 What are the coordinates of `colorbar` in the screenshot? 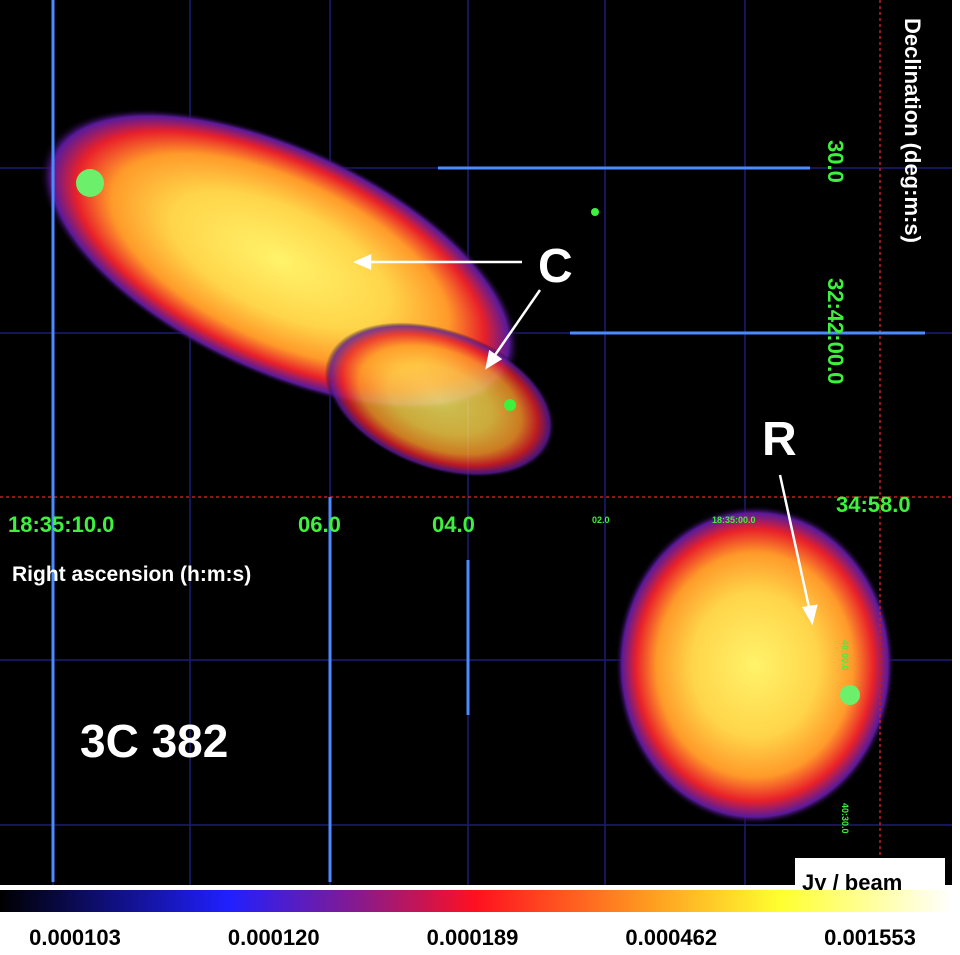 It's located at (476, 901).